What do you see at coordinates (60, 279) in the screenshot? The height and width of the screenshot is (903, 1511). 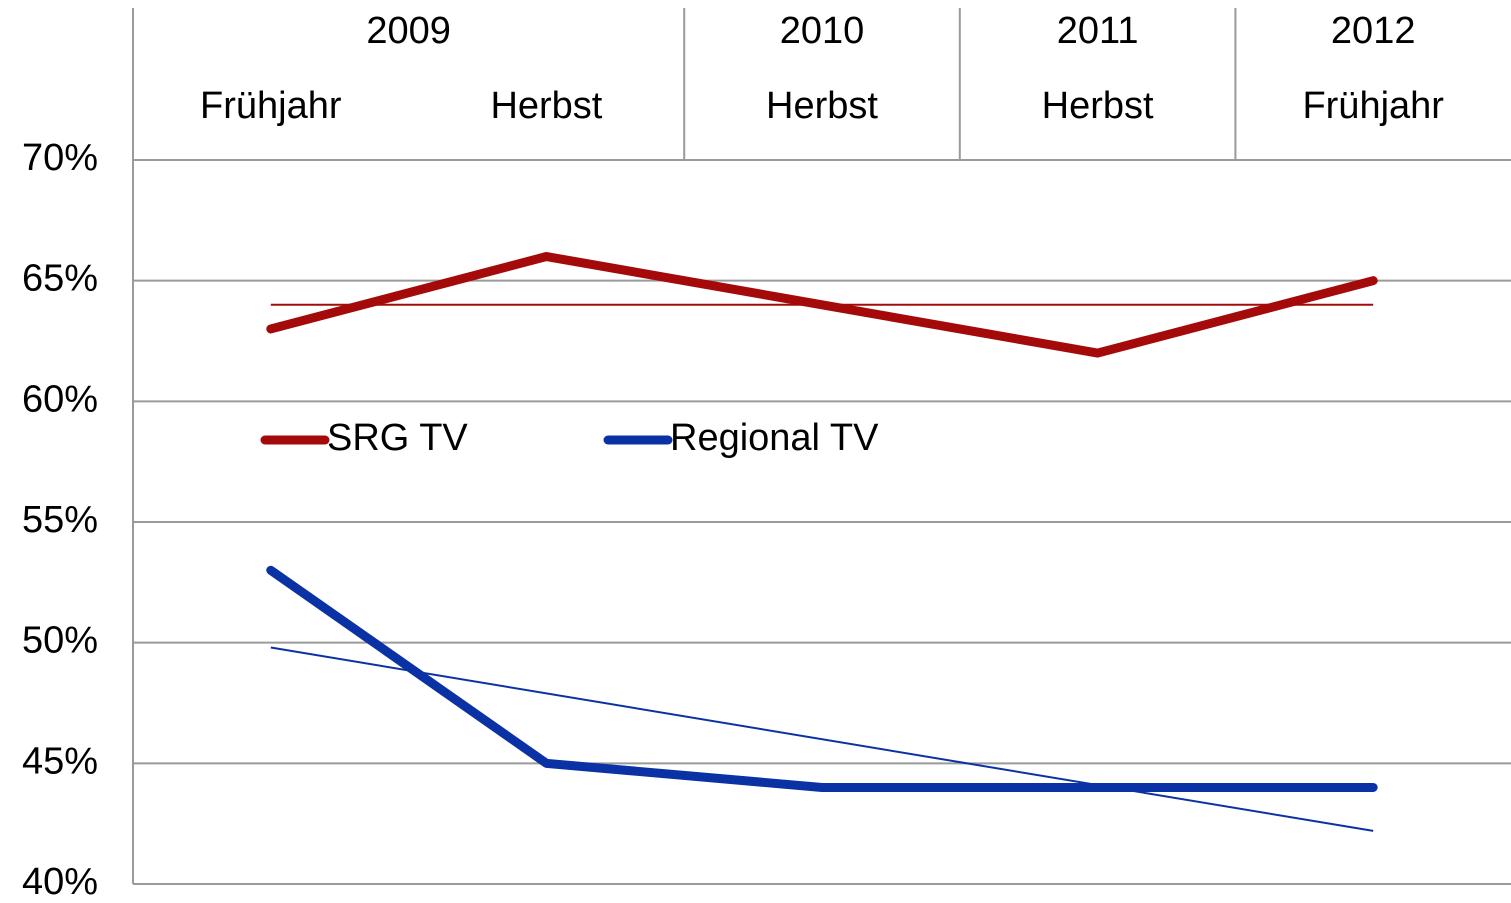 I see `y-tick-label: 65%` at bounding box center [60, 279].